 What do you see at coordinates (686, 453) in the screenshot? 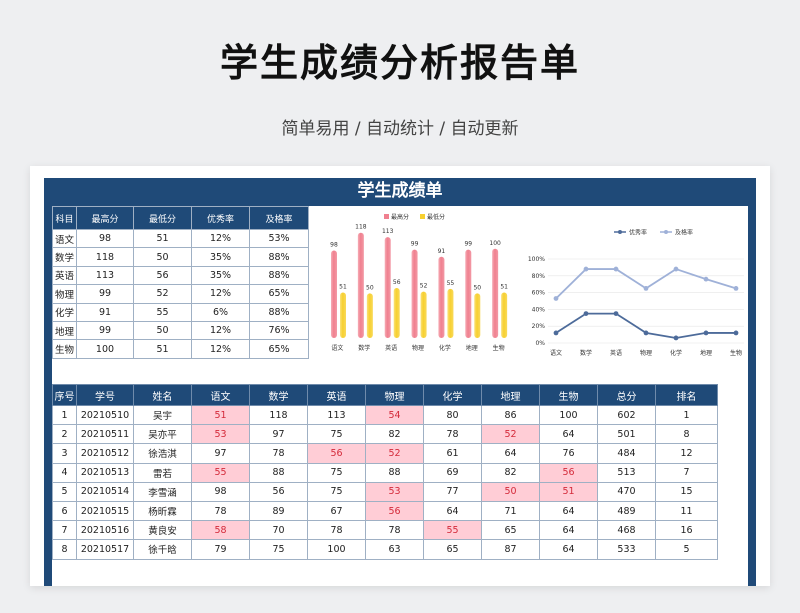
I see `table-cell: 12` at bounding box center [686, 453].